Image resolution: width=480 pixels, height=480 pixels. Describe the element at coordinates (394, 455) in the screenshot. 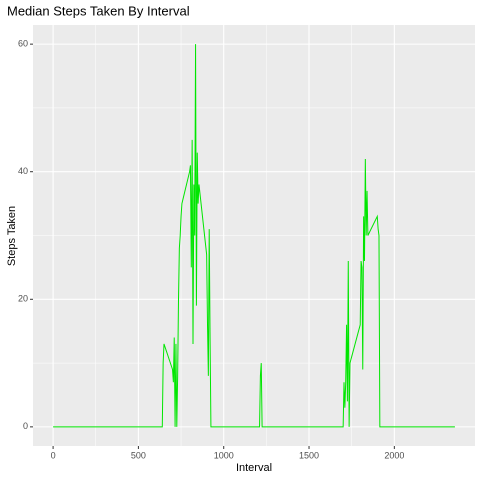

I see `x-tick-label: 2000` at that location.